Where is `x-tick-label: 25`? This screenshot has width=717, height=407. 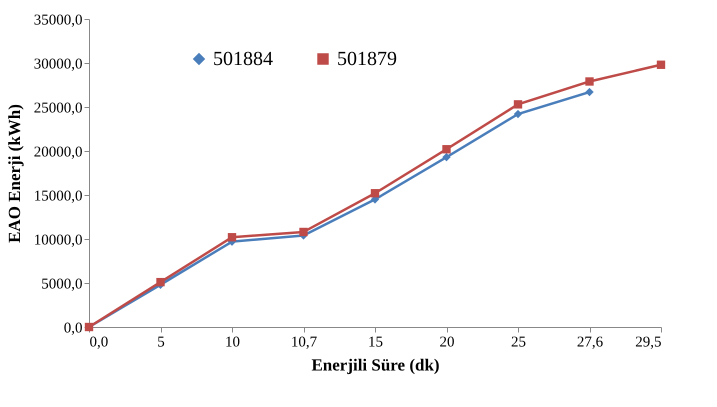 x-tick-label: 25 is located at coordinates (518, 342).